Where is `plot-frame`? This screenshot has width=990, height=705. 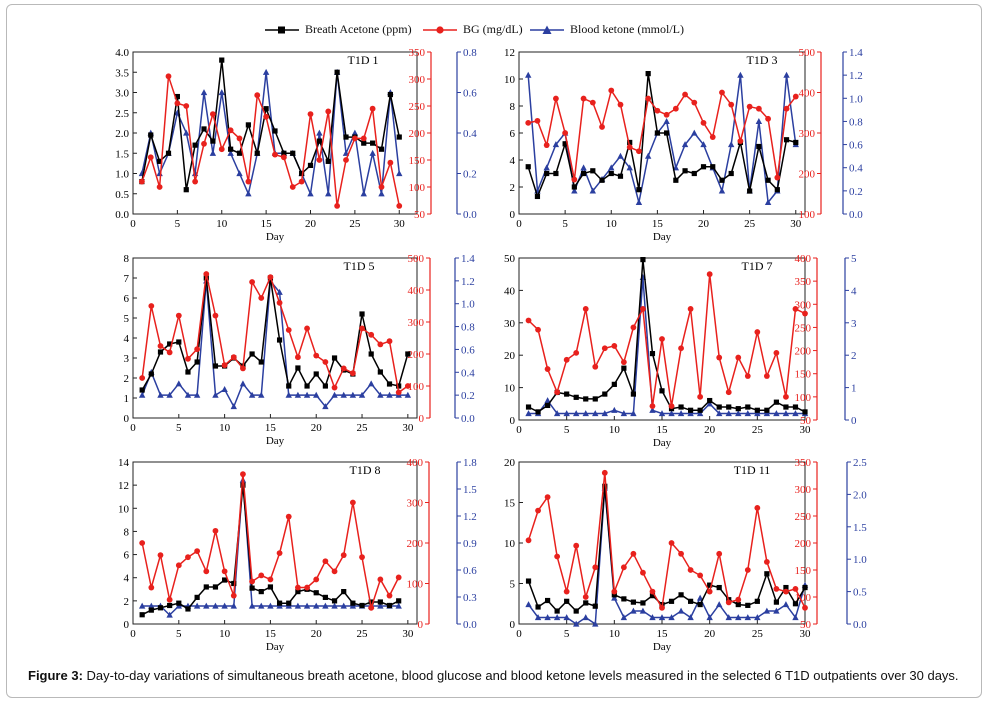
plot-frame is located at coordinates (662, 543).